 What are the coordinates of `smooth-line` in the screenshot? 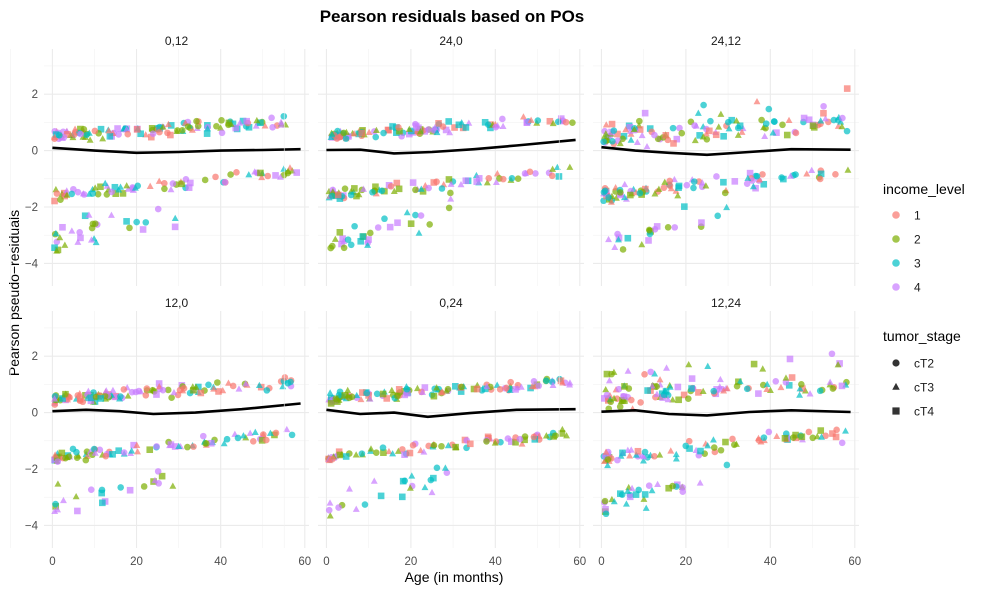 It's located at (451, 413).